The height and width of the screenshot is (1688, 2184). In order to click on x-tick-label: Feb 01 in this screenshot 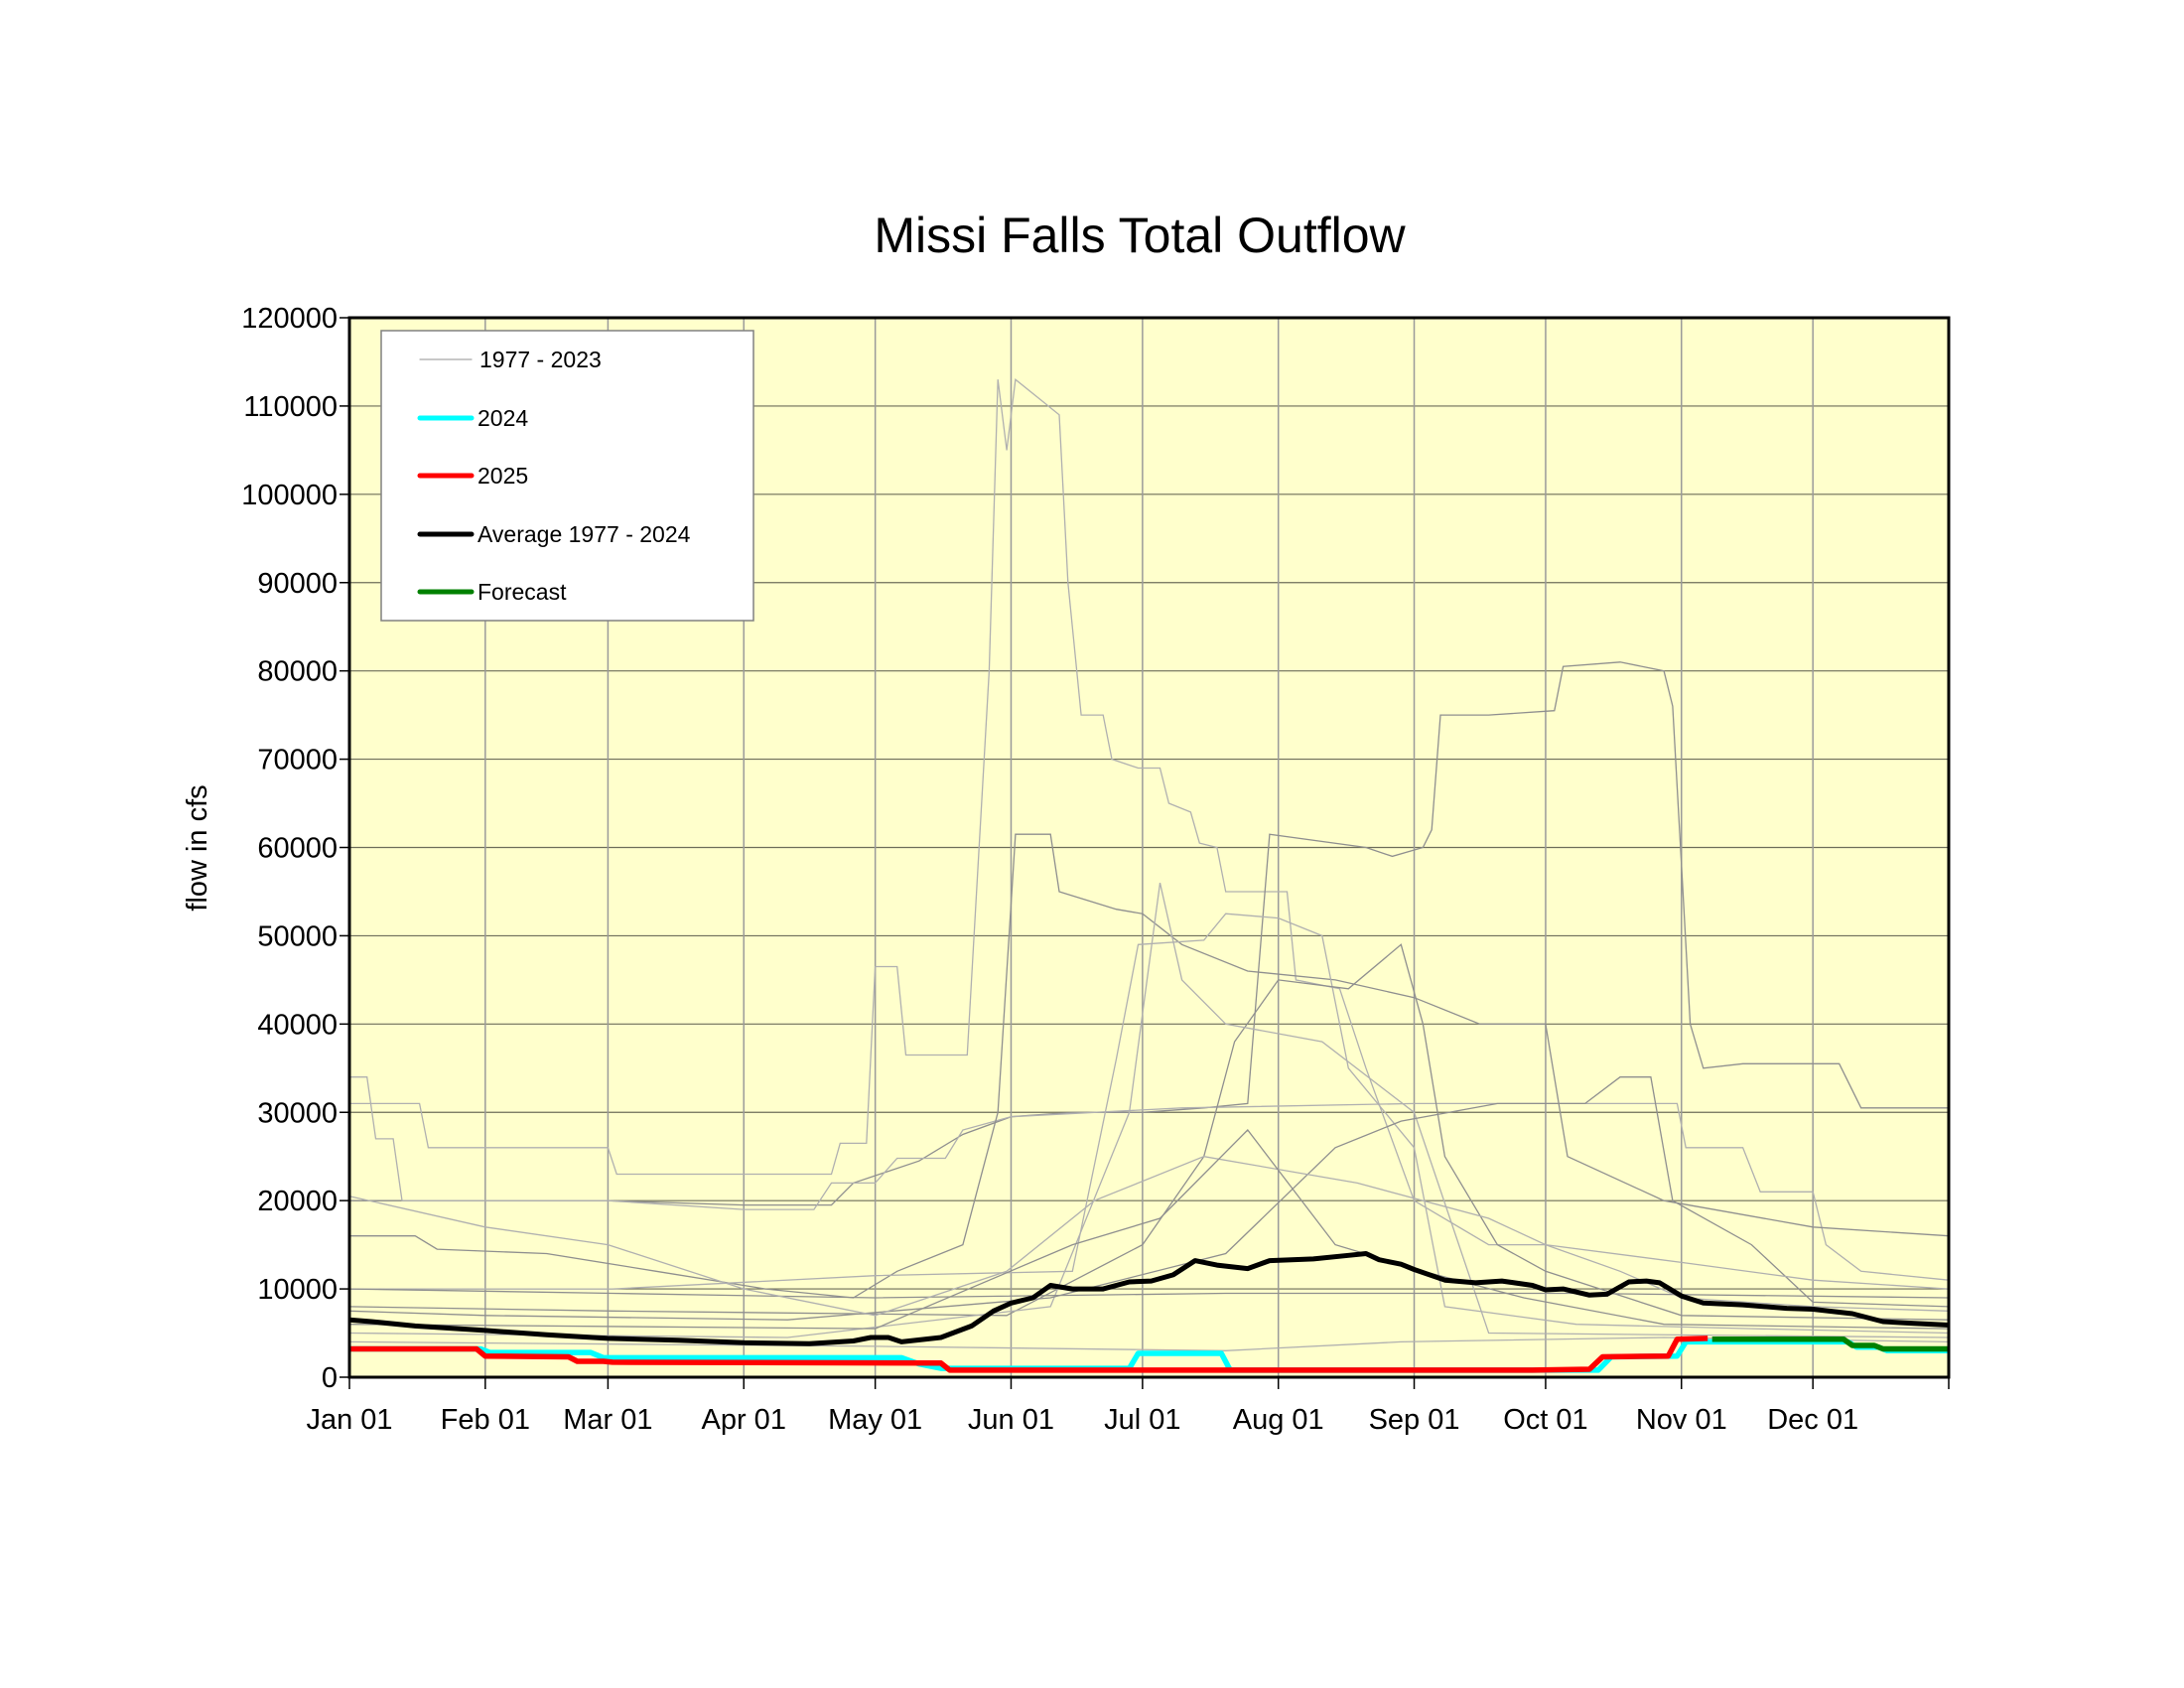, I will do `click(485, 1420)`.